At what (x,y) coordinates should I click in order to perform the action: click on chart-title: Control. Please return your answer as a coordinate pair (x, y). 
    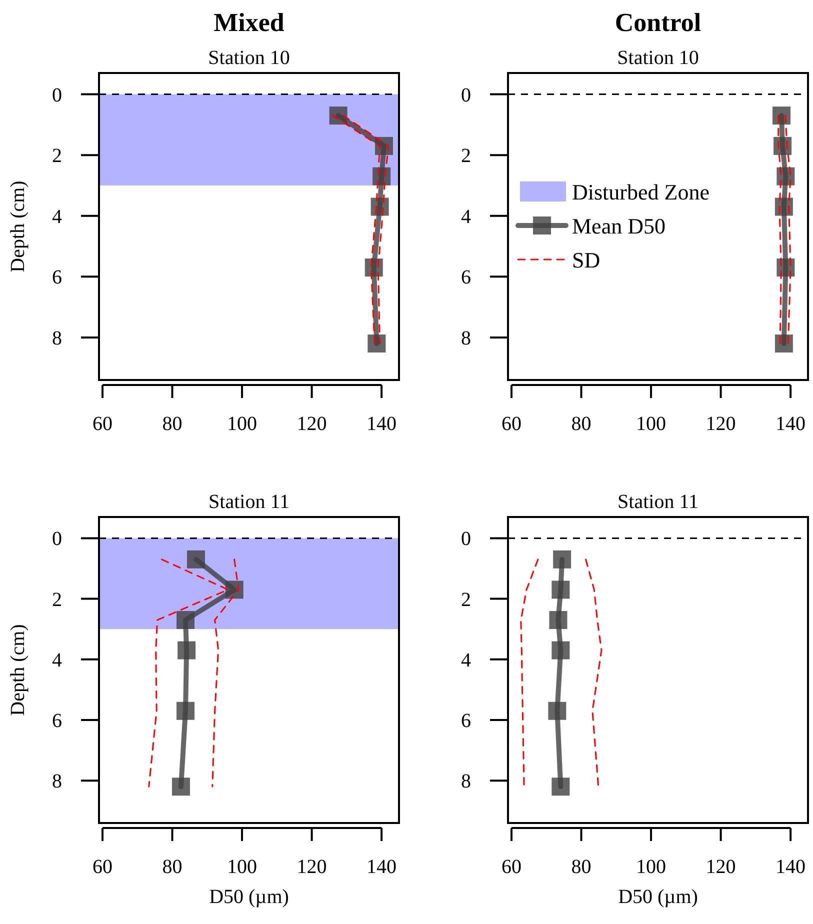
    Looking at the image, I should click on (658, 22).